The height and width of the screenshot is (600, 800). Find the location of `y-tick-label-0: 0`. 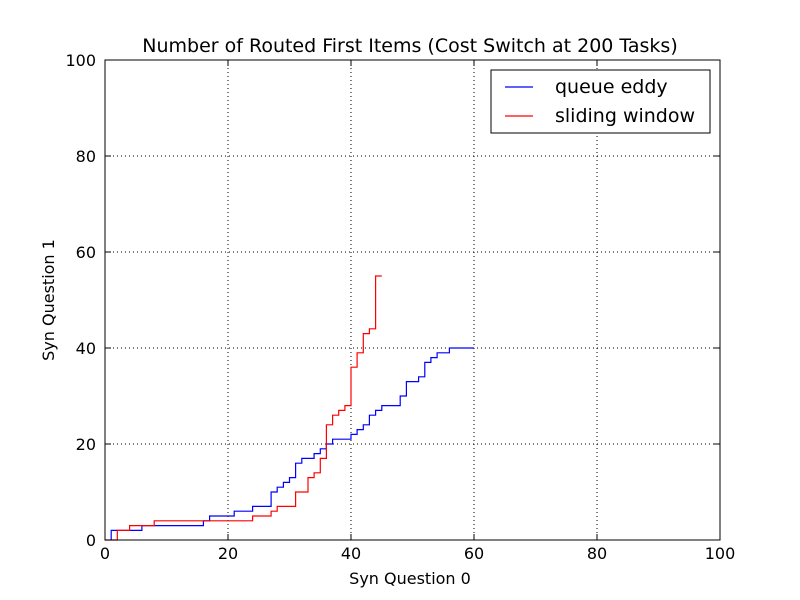

y-tick-label-0: 0 is located at coordinates (91, 540).